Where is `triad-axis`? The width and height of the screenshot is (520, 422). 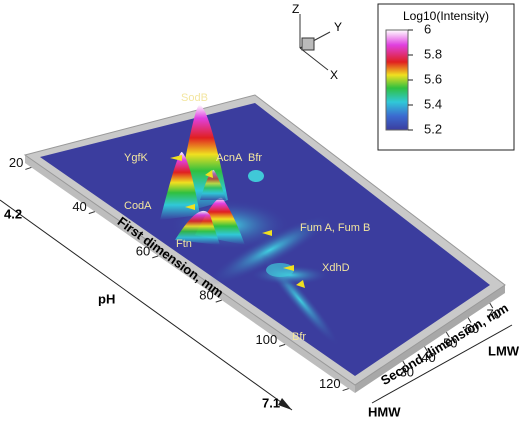
triad-axis is located at coordinates (314, 59).